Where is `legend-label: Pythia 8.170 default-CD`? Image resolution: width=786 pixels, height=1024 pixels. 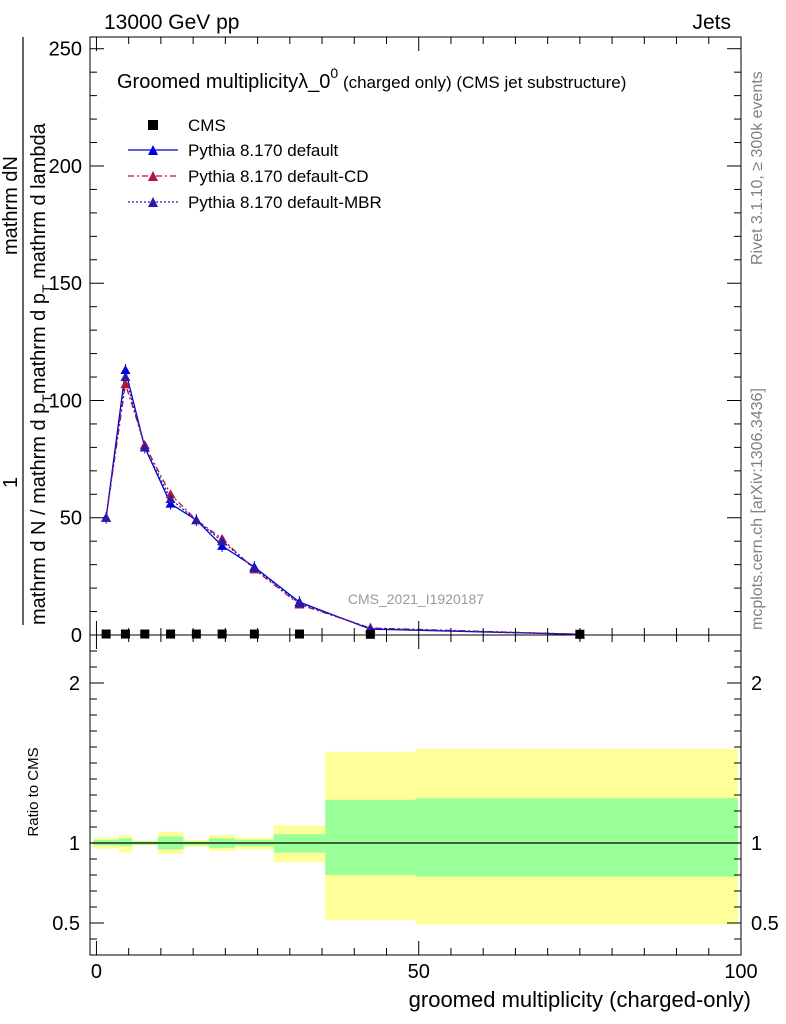
legend-label: Pythia 8.170 default-CD is located at coordinates (278, 176).